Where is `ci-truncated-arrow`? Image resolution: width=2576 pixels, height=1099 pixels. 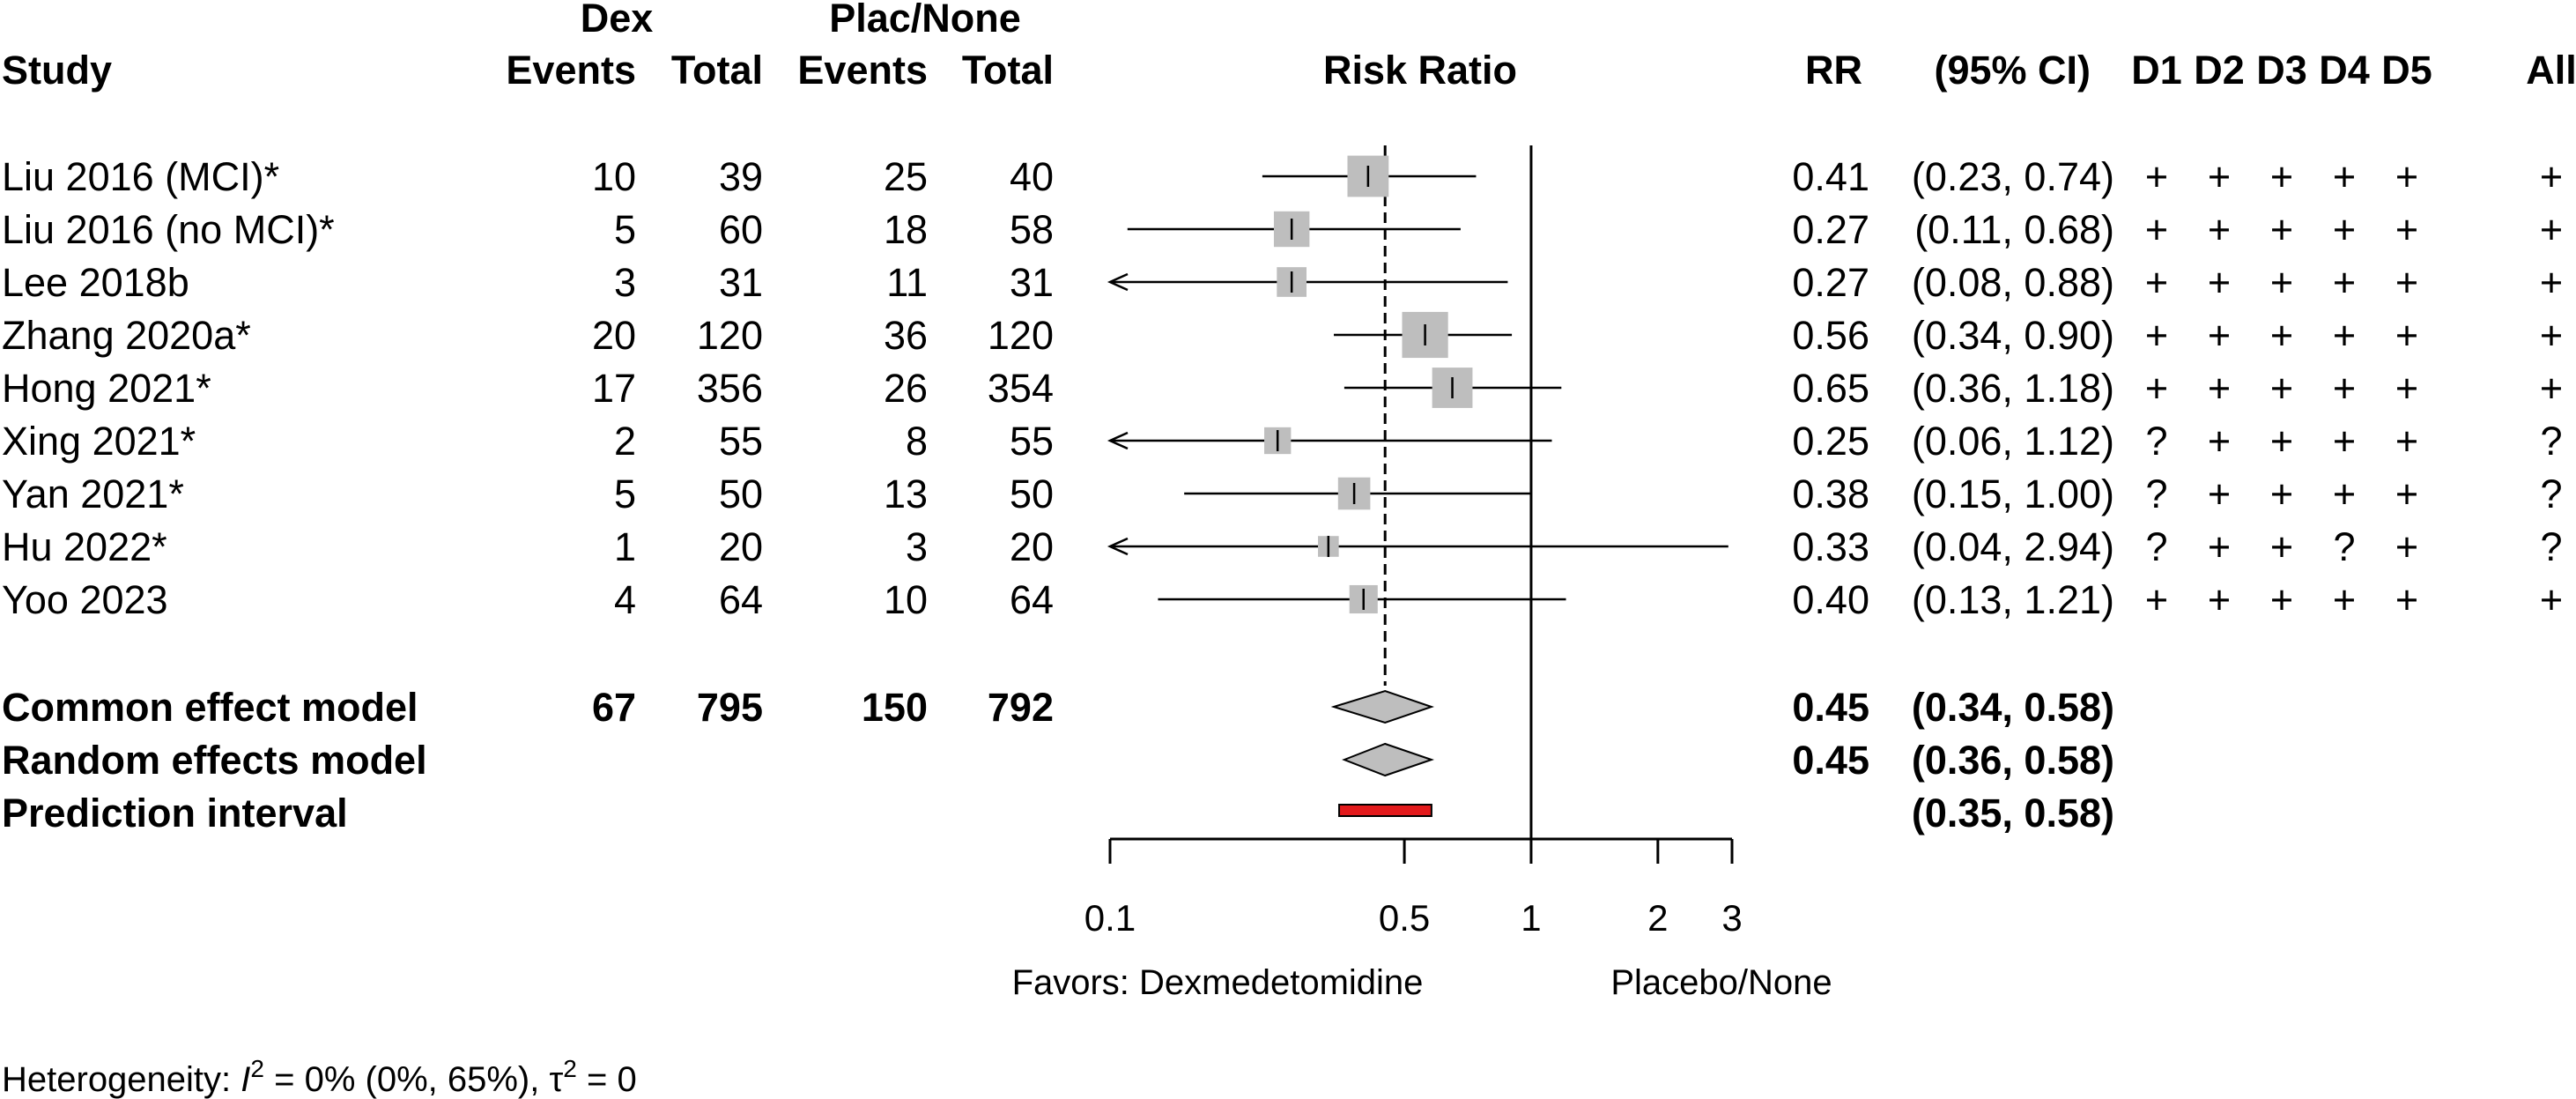 ci-truncated-arrow is located at coordinates (1118, 440).